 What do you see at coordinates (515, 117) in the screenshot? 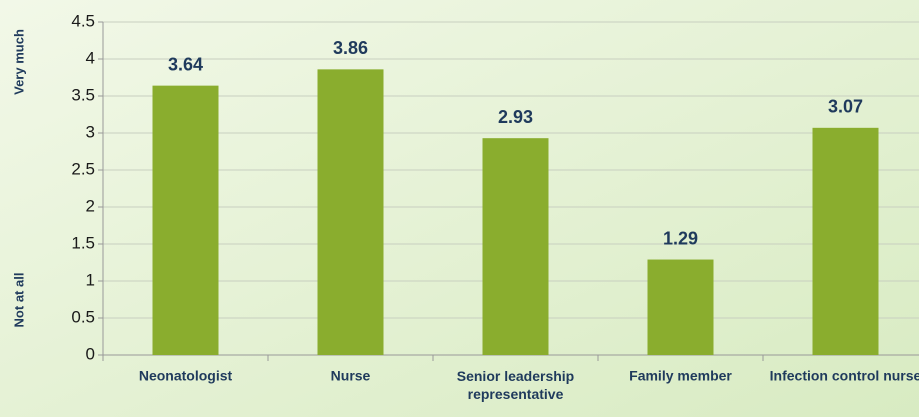
I see `data-label: 2.93` at bounding box center [515, 117].